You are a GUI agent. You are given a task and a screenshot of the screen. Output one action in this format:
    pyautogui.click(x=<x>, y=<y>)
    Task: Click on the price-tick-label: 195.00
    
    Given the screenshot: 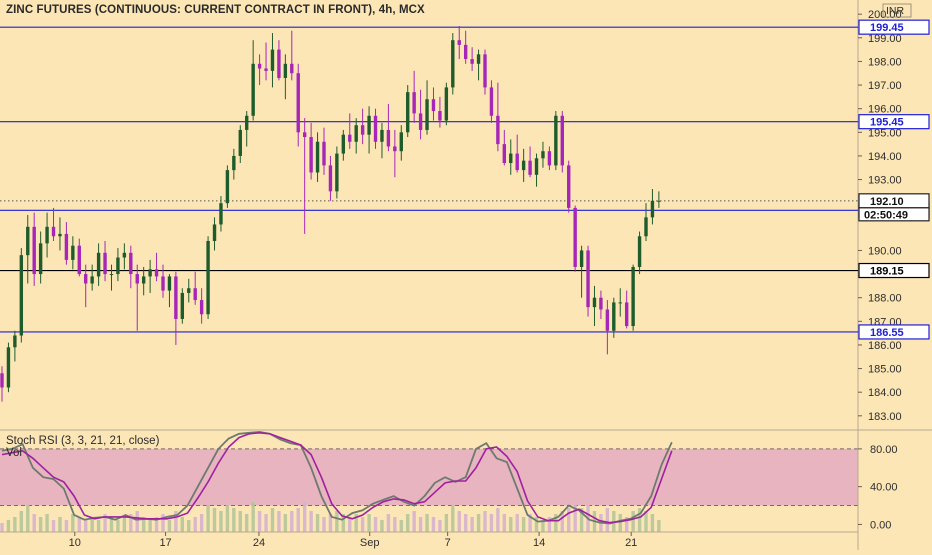 What is the action you would take?
    pyautogui.click(x=885, y=133)
    